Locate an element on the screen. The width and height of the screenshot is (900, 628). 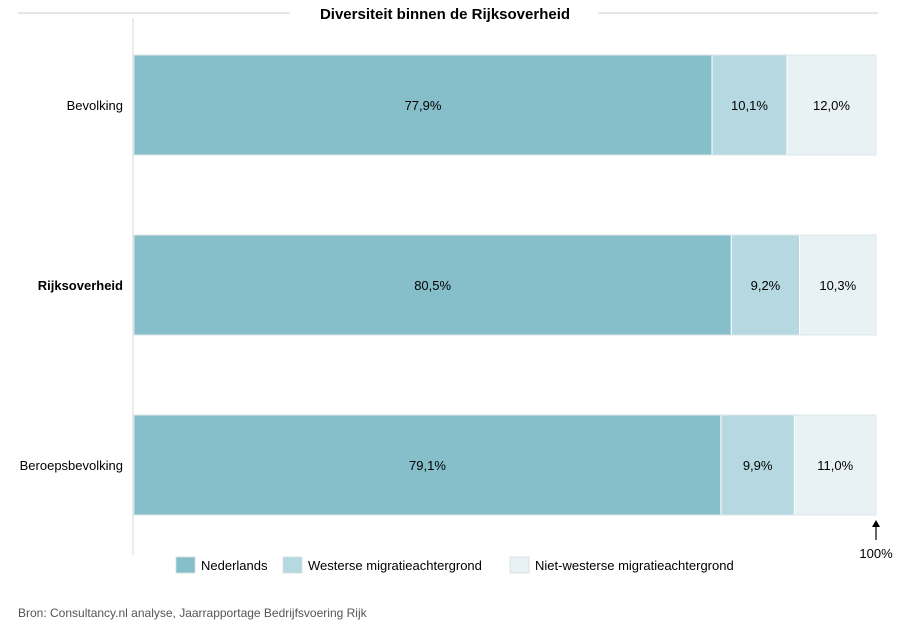
data-label-rijksoverheid-nederlands: 80,5% is located at coordinates (432, 285).